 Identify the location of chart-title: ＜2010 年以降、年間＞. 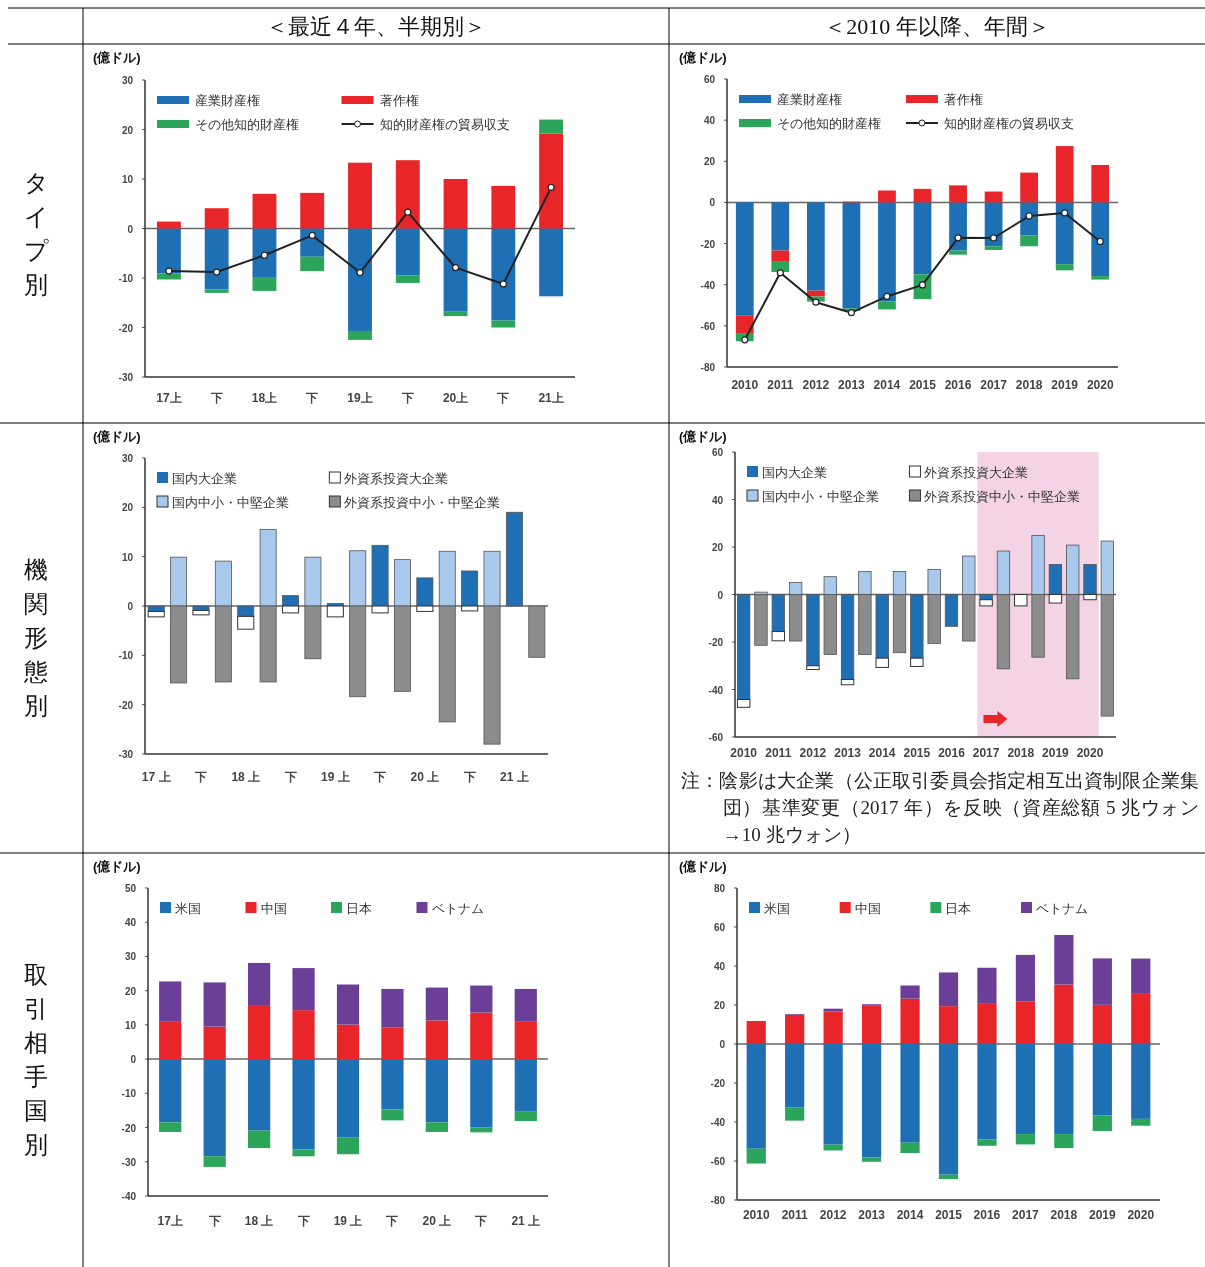
(937, 26).